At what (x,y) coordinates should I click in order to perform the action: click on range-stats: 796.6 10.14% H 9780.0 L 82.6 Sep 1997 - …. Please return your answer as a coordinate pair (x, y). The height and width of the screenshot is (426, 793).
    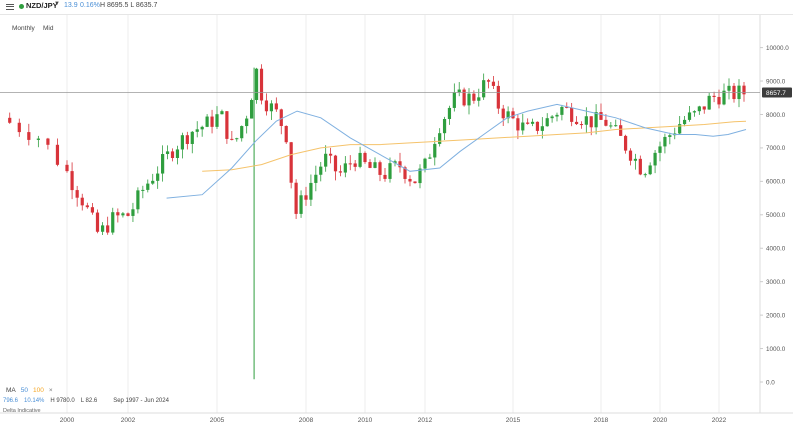
    Looking at the image, I should click on (86, 401).